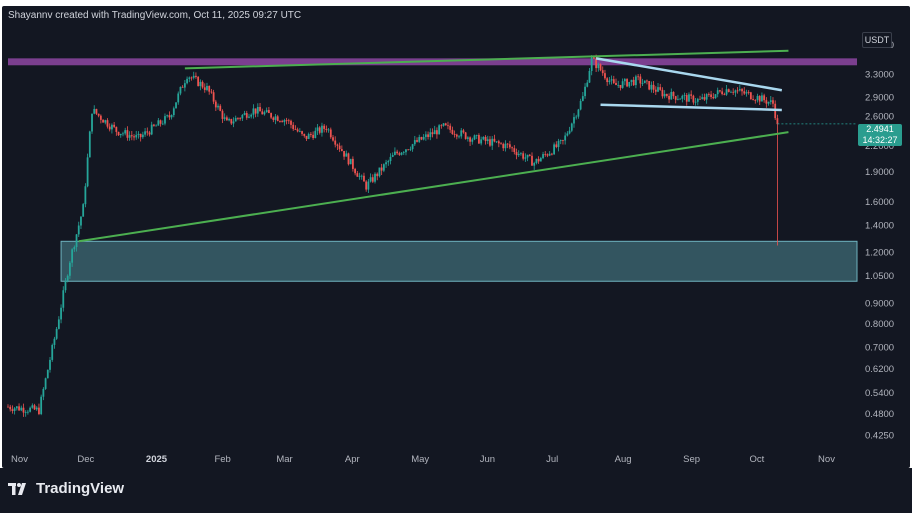 The height and width of the screenshot is (513, 912). What do you see at coordinates (691, 107) in the screenshot?
I see `wedge-lower-line` at bounding box center [691, 107].